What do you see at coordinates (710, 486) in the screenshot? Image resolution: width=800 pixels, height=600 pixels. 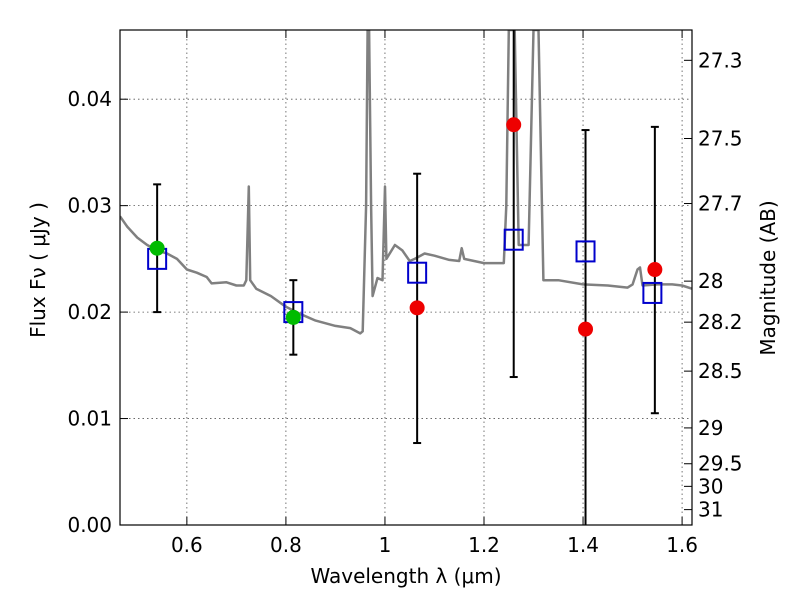 I see `mag-tick-label: 30` at bounding box center [710, 486].